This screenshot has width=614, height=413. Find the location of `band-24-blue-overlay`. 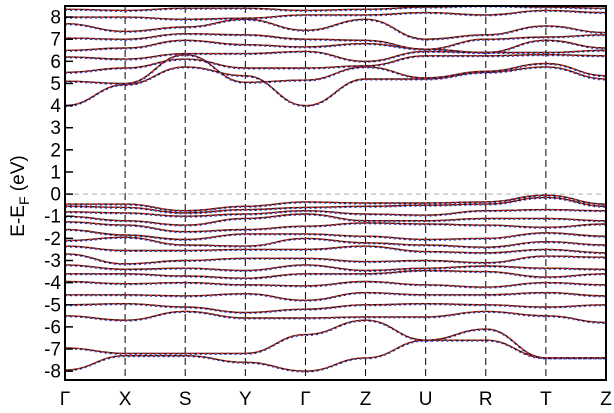

band-24-blue-overlay is located at coordinates (336, 15).